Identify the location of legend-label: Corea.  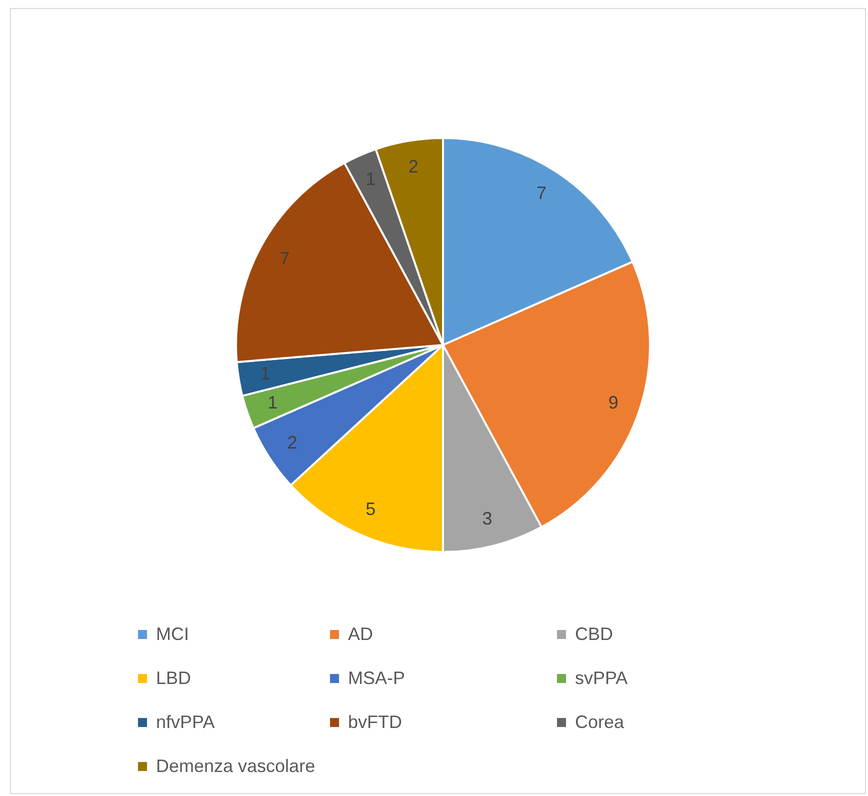
(599, 722).